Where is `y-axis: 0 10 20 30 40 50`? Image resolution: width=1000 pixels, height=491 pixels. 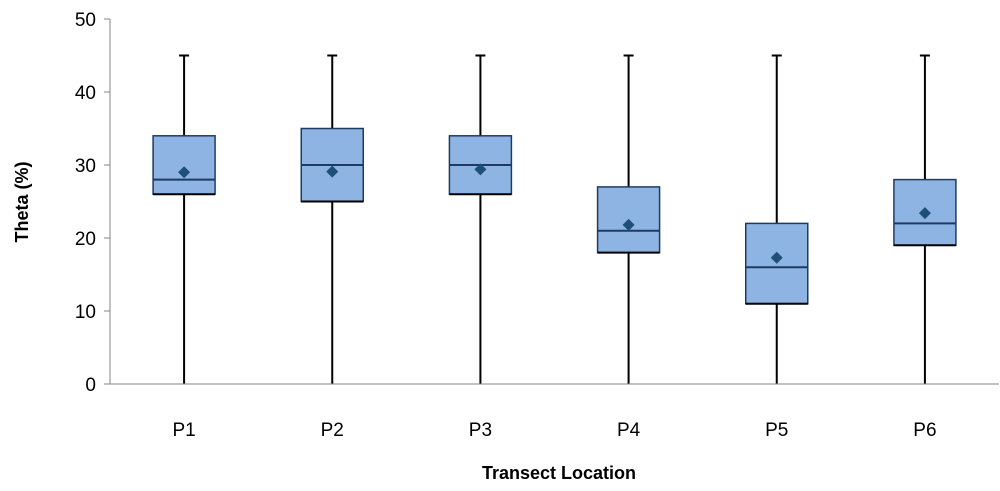
y-axis: 0 10 20 30 40 50 is located at coordinates (93, 203).